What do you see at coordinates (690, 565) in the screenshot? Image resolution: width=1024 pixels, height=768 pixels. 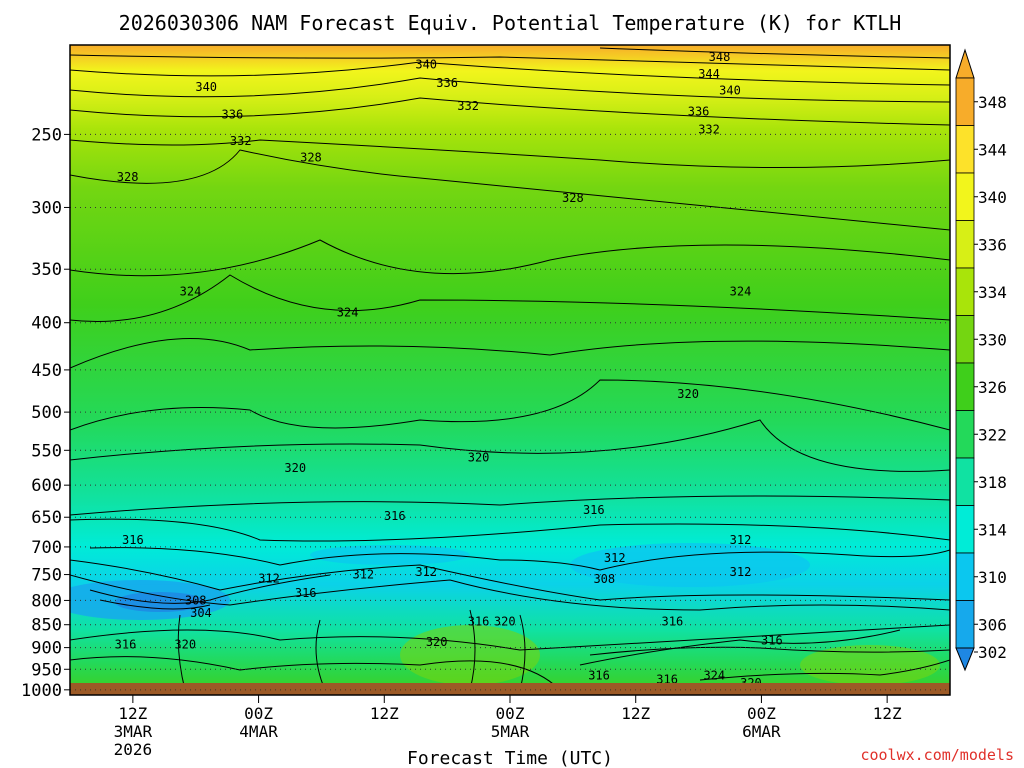 I see `cold-pocket-east` at bounding box center [690, 565].